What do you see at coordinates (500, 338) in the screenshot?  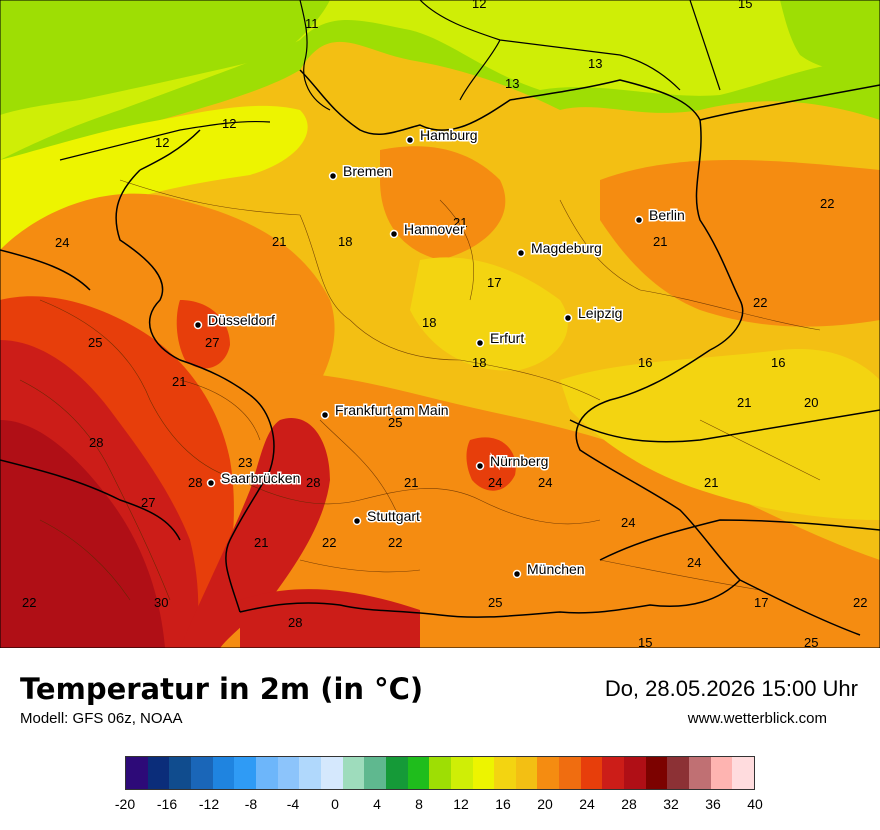 I see `city-erfurt: Erfurt` at bounding box center [500, 338].